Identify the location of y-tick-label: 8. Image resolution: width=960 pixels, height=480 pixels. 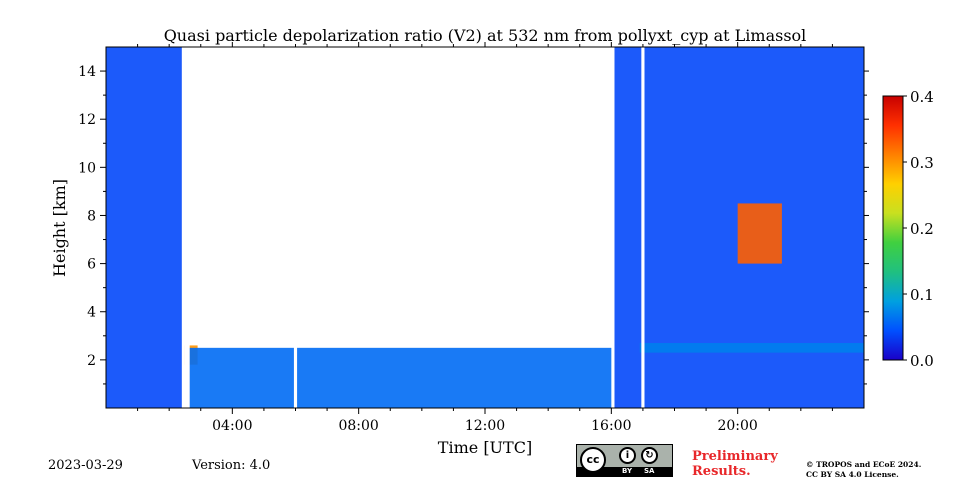
(91, 216).